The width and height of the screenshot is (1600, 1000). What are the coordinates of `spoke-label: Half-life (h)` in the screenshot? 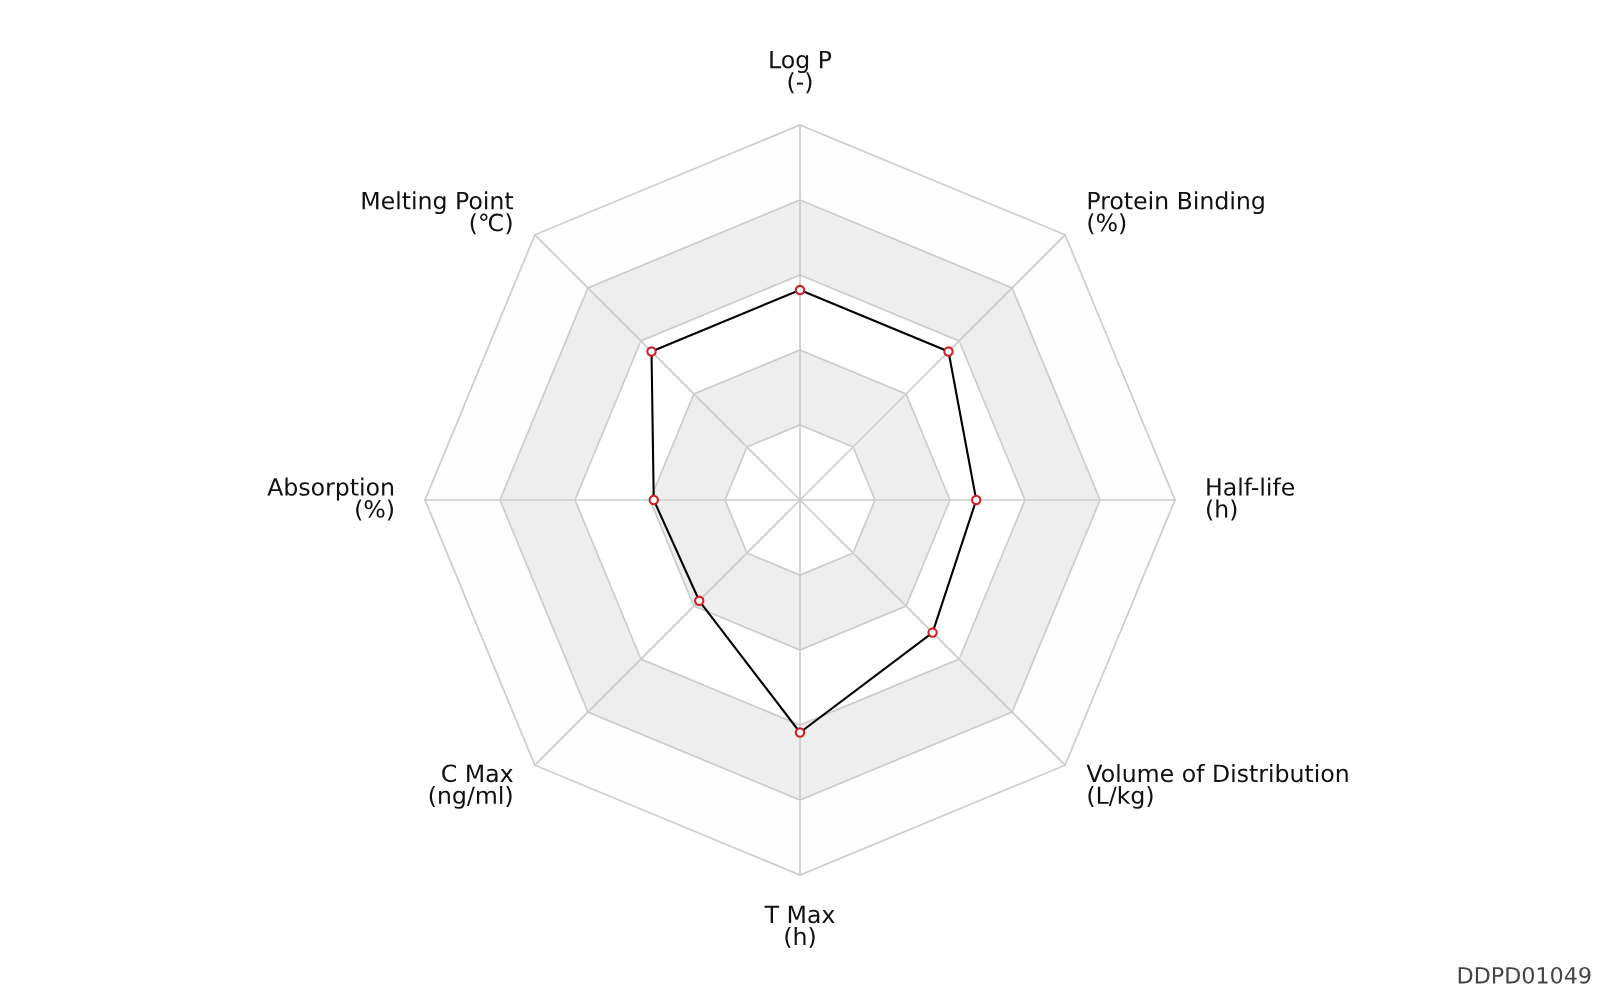 It's located at (1251, 499).